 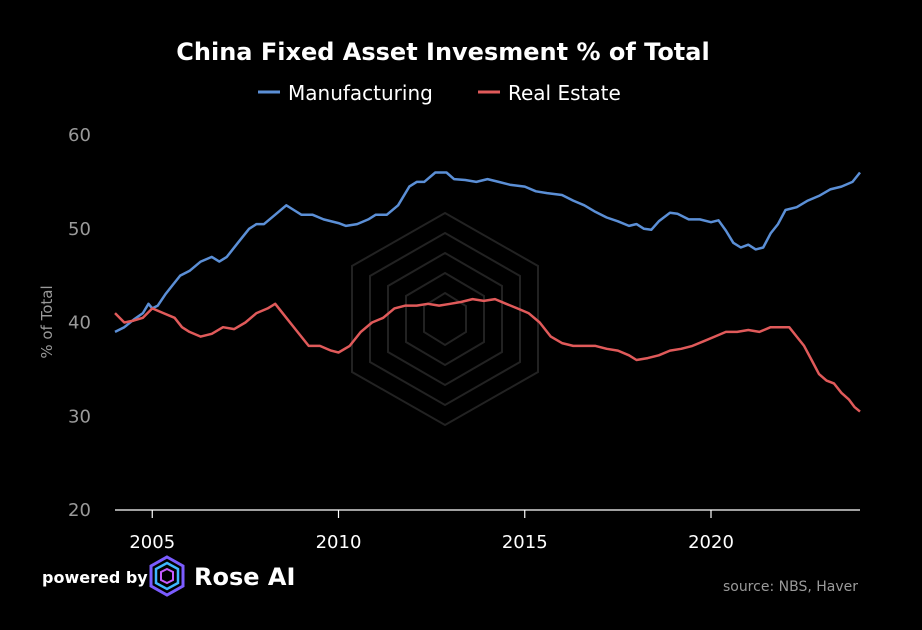 What do you see at coordinates (790, 587) in the screenshot?
I see `source-note: source: NBS, Haver` at bounding box center [790, 587].